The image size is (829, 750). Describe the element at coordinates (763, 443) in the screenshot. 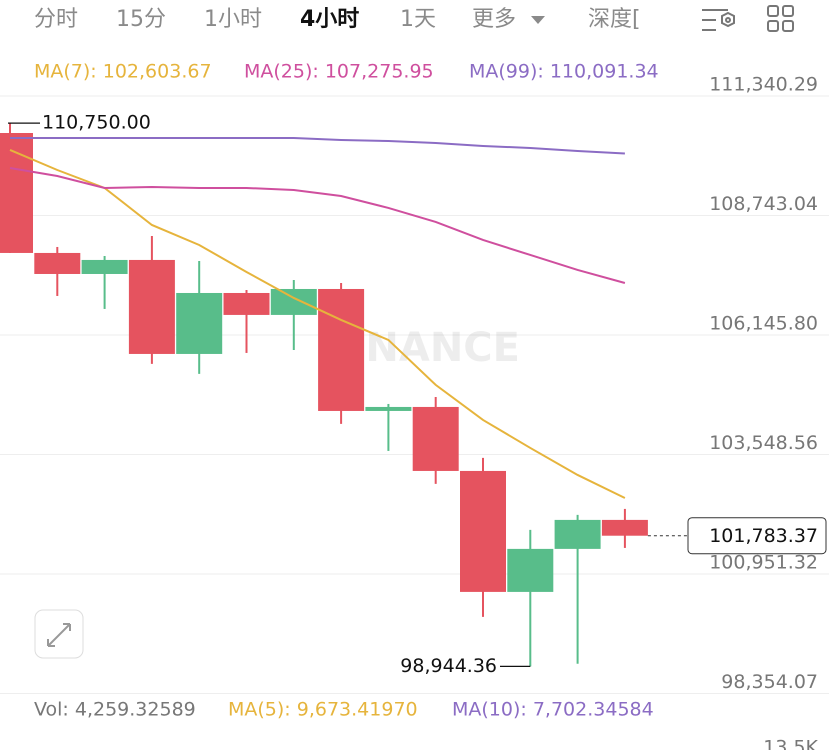

I see `y-tick-label: 103,548.56` at that location.